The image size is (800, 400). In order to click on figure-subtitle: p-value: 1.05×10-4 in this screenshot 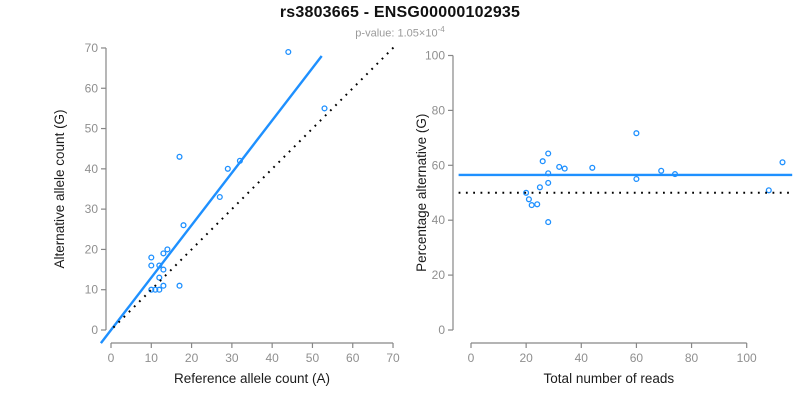, I will do `click(400, 32)`.